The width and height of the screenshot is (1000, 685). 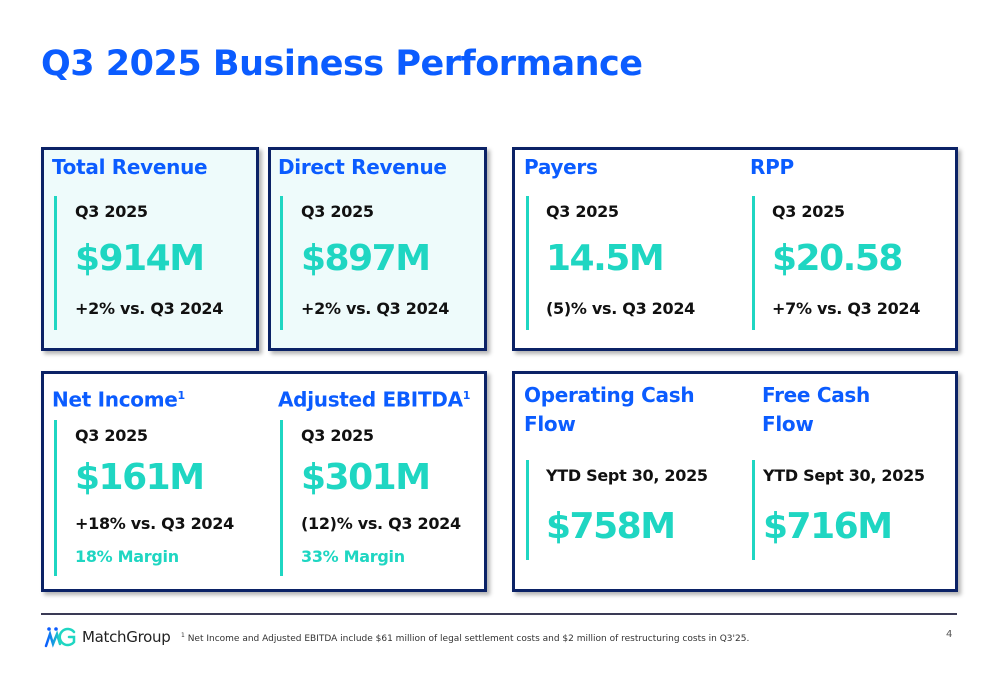 I want to click on logo-text: MatchGroup, so click(x=126, y=637).